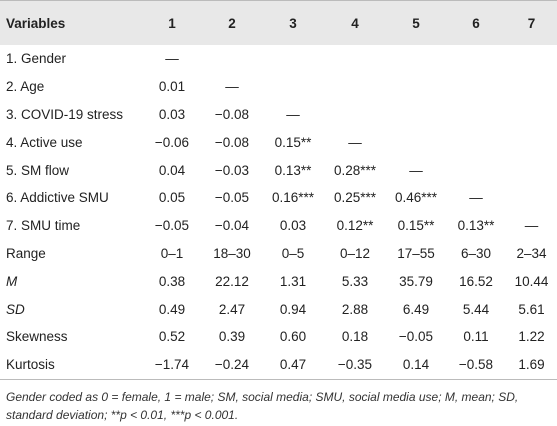  What do you see at coordinates (476, 281) in the screenshot?
I see `table-cell: 16.52` at bounding box center [476, 281].